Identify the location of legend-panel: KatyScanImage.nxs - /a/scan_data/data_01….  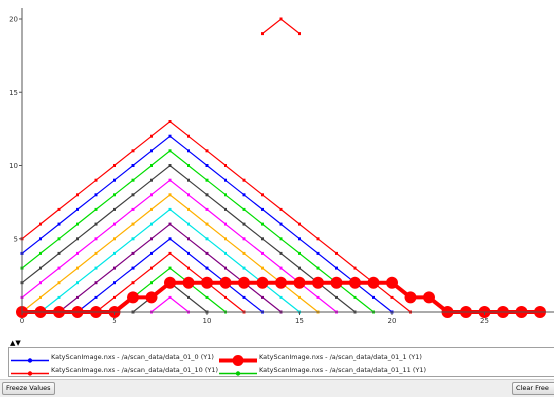
(281, 362).